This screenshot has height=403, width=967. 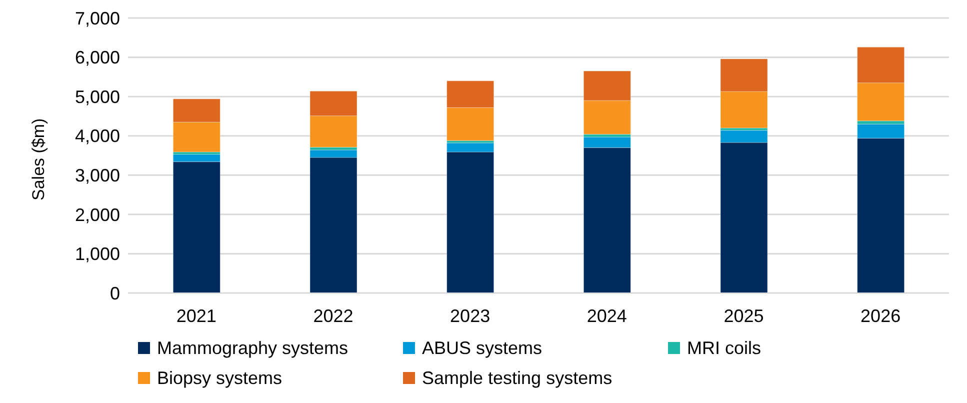 What do you see at coordinates (196, 316) in the screenshot?
I see `x-tick-label: 2021` at bounding box center [196, 316].